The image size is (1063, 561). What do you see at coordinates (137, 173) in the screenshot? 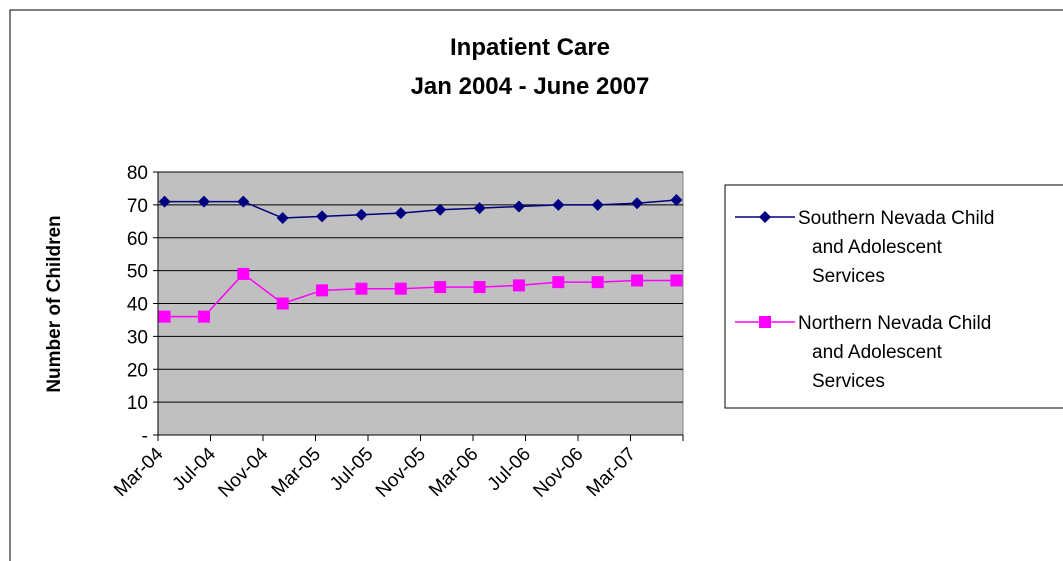
I see `y-tick-label: 80` at bounding box center [137, 173].